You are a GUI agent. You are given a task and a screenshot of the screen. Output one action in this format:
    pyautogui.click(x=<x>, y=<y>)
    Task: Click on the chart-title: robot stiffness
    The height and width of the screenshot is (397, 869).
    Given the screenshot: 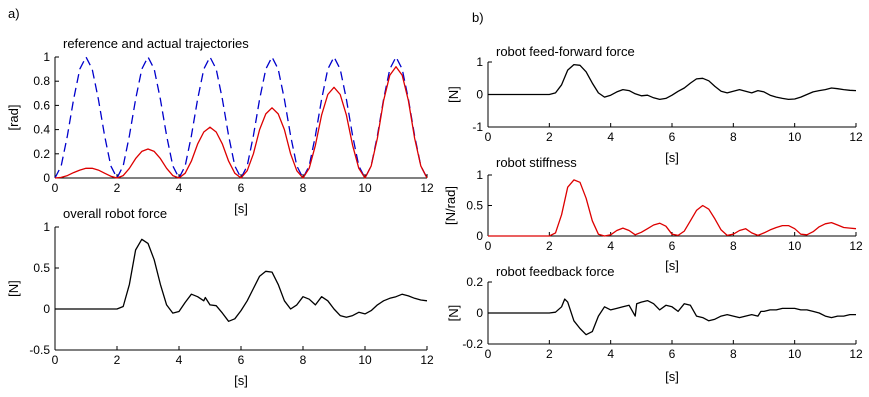 What is the action you would take?
    pyautogui.click(x=536, y=162)
    